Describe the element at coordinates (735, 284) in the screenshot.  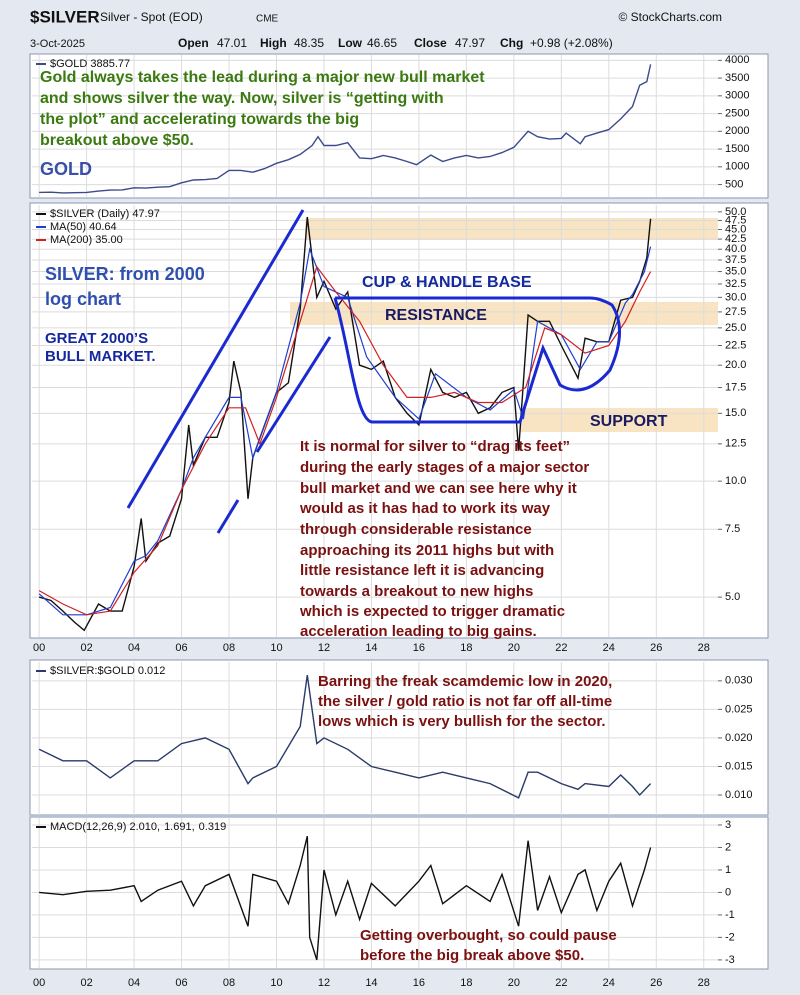
I see `y-tick-label: 32.5` at that location.